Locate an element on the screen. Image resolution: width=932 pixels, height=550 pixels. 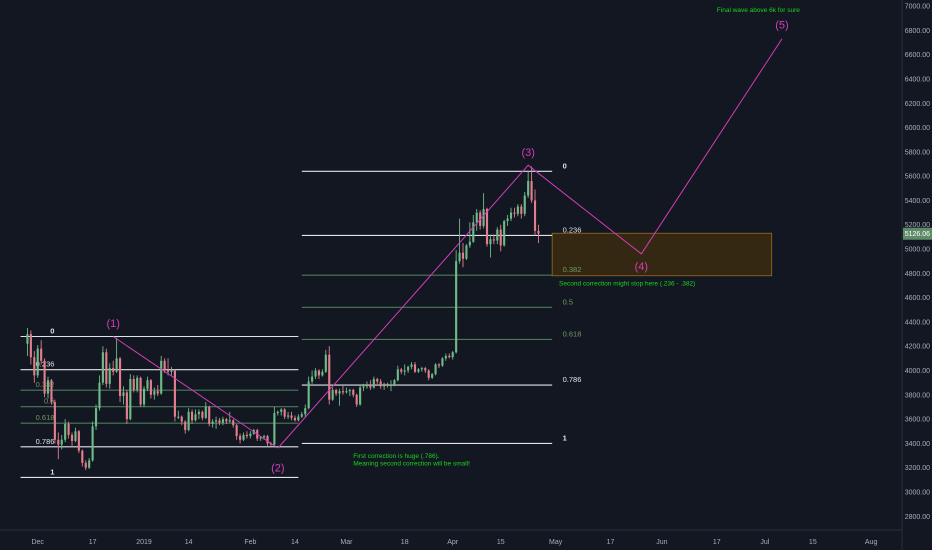
price-tick-label: 4800.00 is located at coordinates (917, 274).